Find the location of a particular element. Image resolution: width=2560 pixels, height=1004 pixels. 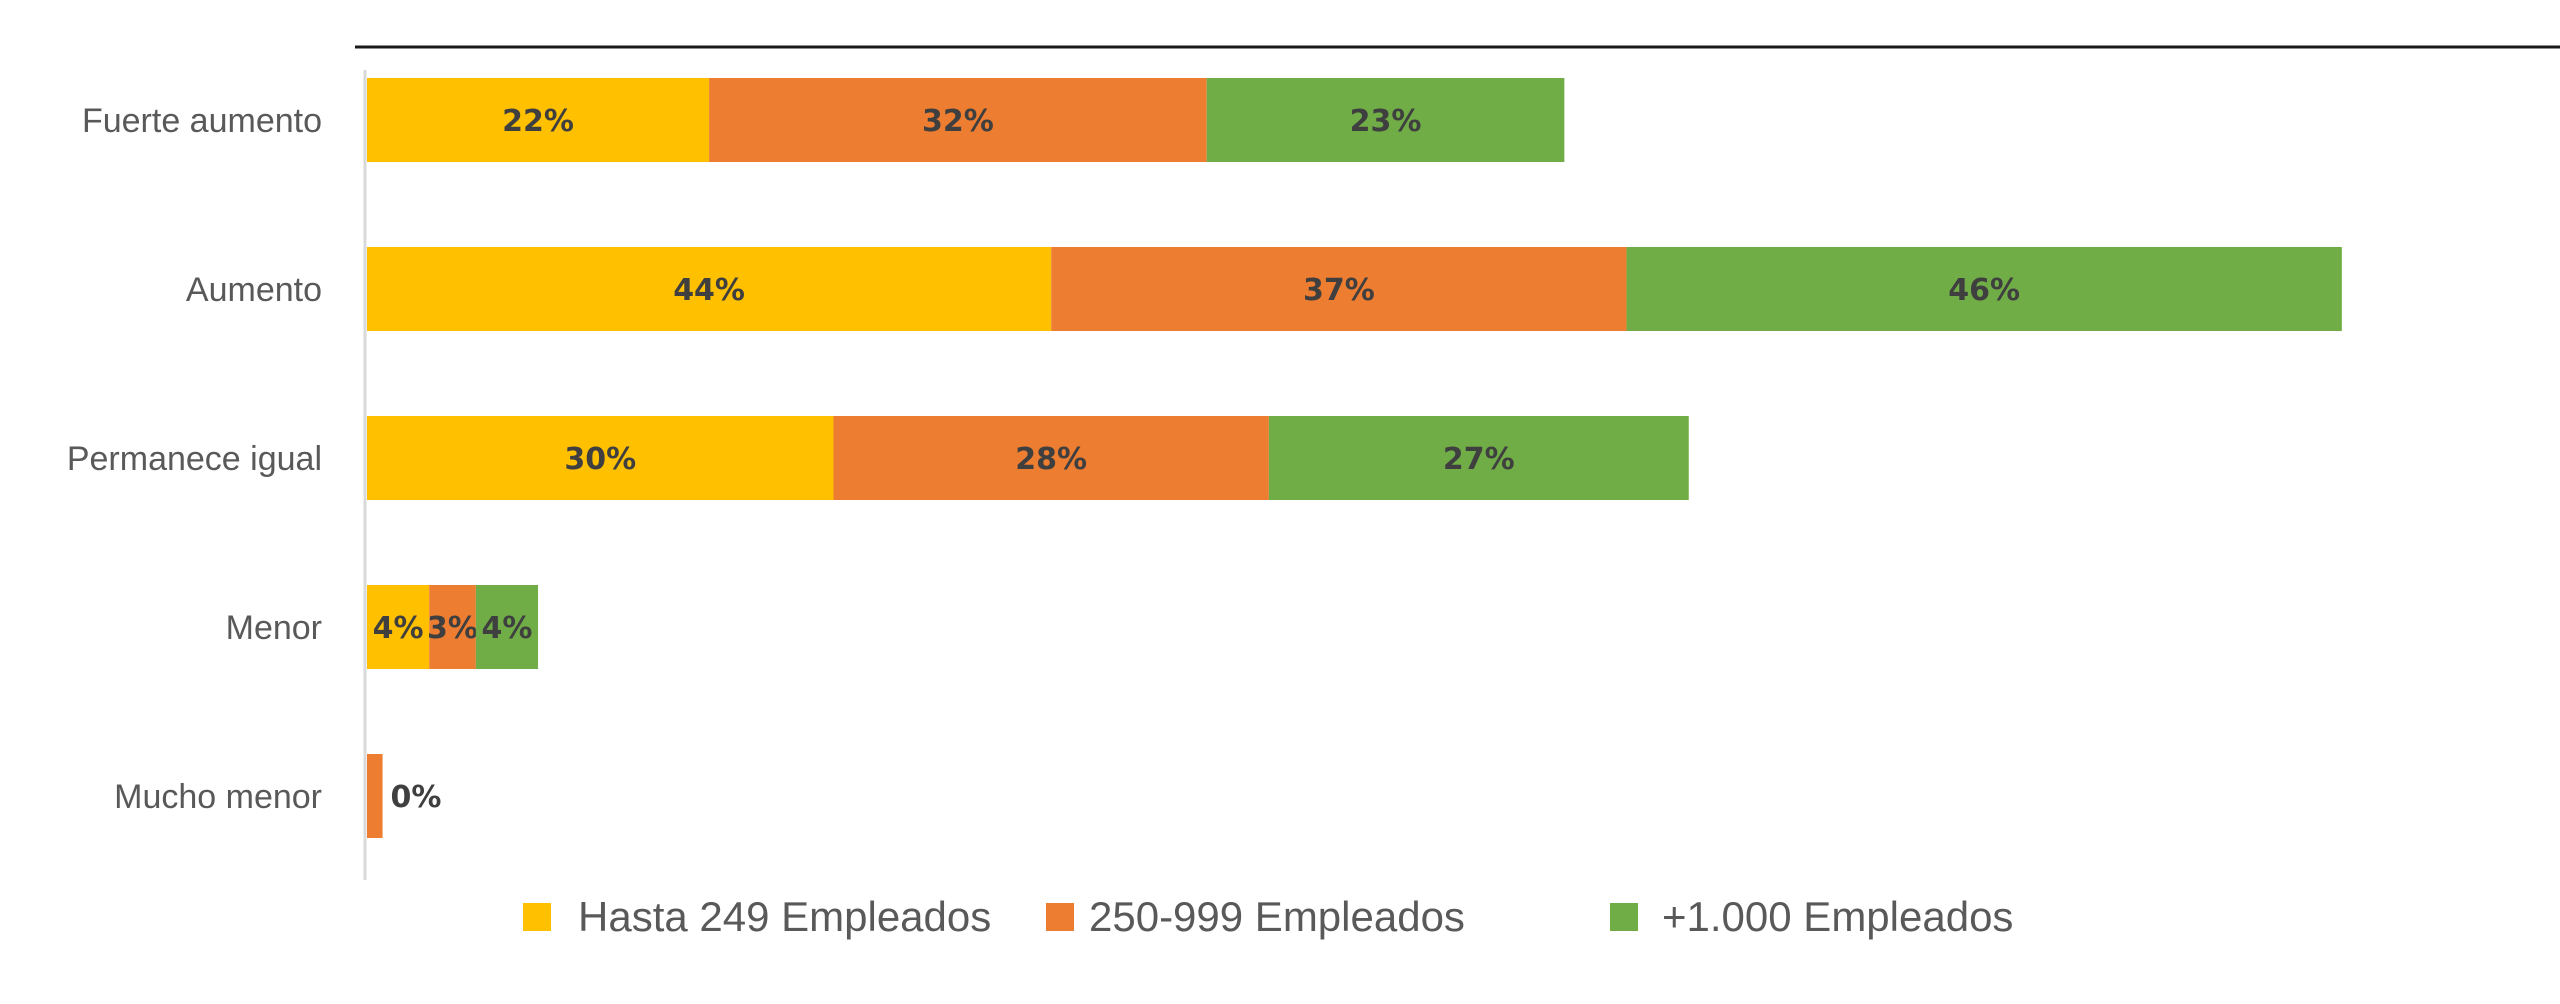

data-label-1-000-empleados-fuerte-aumento: 23% is located at coordinates (1386, 121).